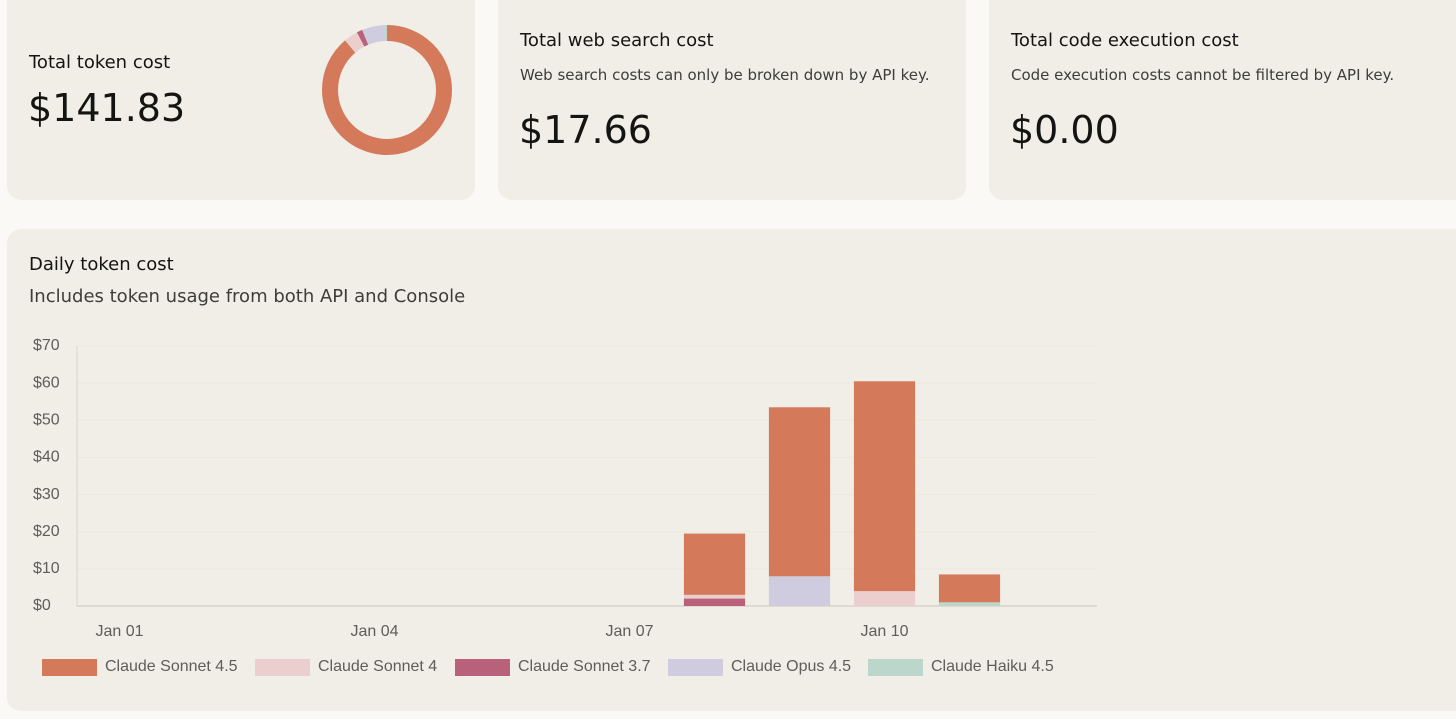  What do you see at coordinates (585, 130) in the screenshot?
I see `card-value: $17.66` at bounding box center [585, 130].